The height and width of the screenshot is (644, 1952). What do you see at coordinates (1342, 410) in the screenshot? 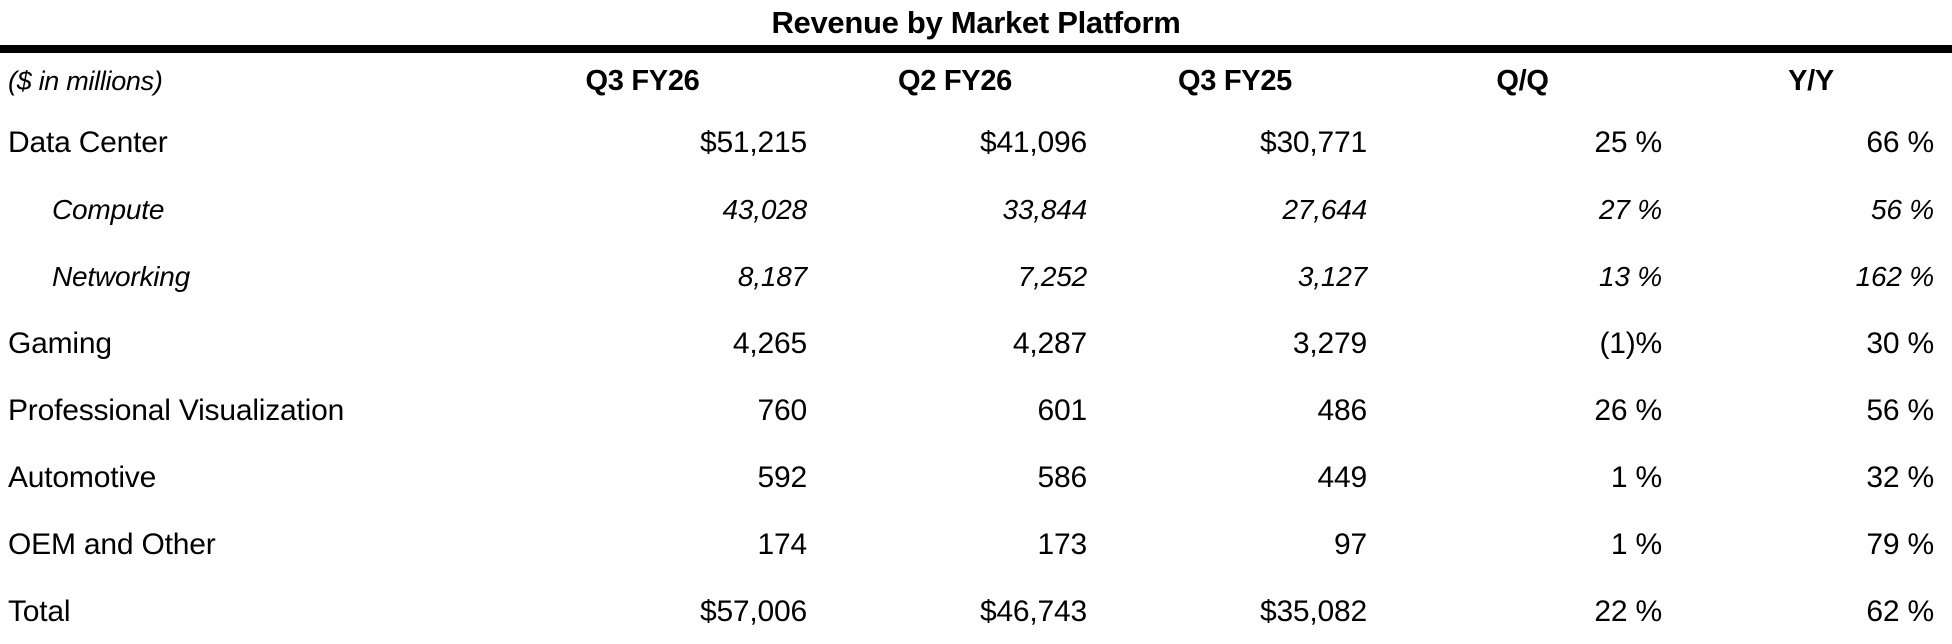
I see `cell-q3-fy25: 486` at bounding box center [1342, 410].